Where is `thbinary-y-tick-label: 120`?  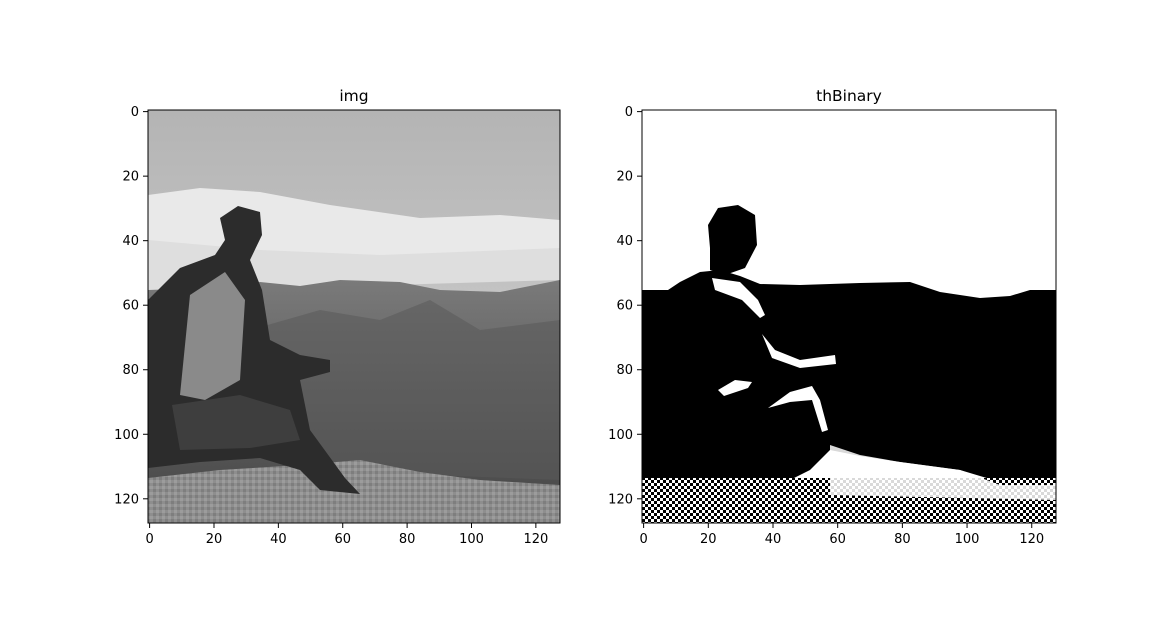
thbinary-y-tick-label: 120 is located at coordinates (620, 499).